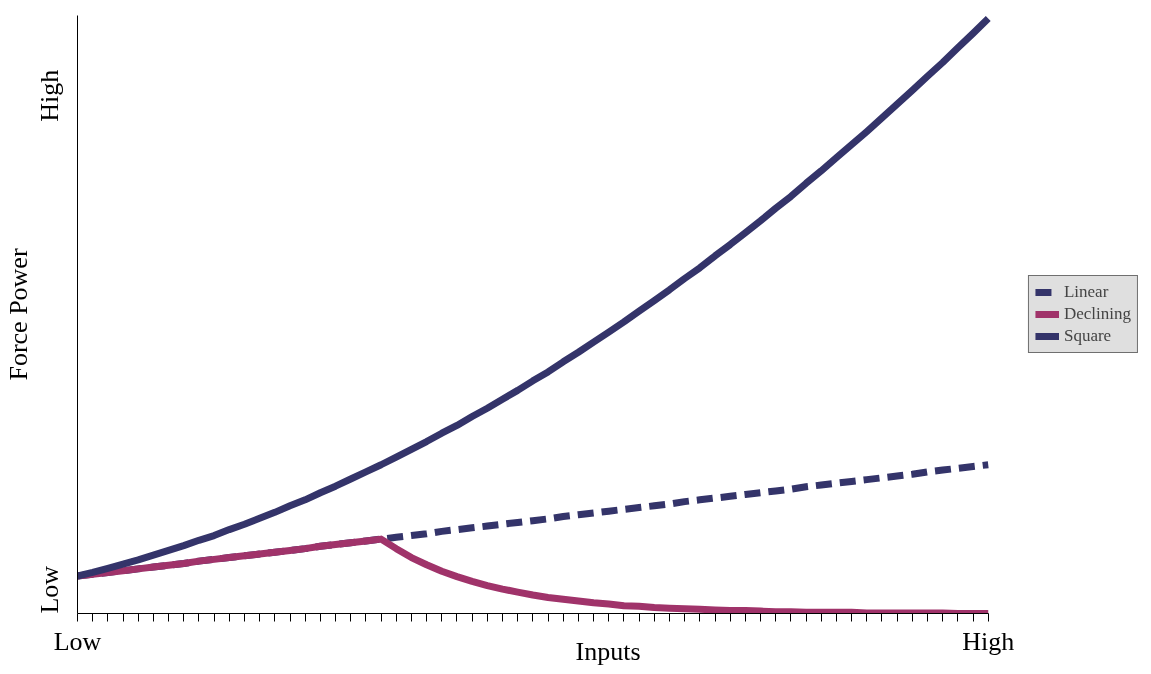 Image resolution: width=1151 pixels, height=674 pixels. I want to click on text: Low, so click(50, 589).